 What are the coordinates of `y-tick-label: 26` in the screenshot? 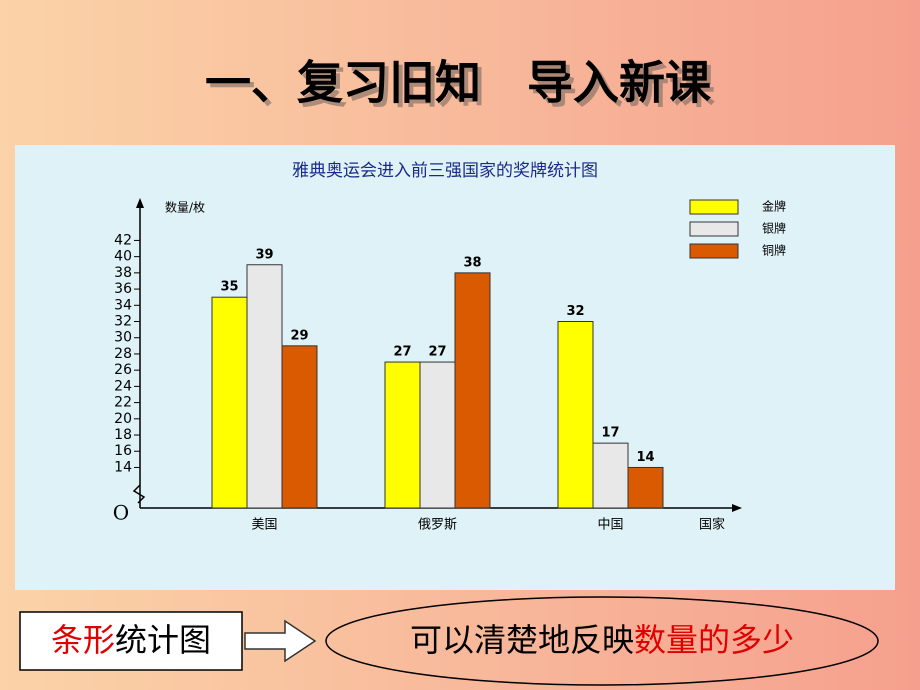 It's located at (123, 370).